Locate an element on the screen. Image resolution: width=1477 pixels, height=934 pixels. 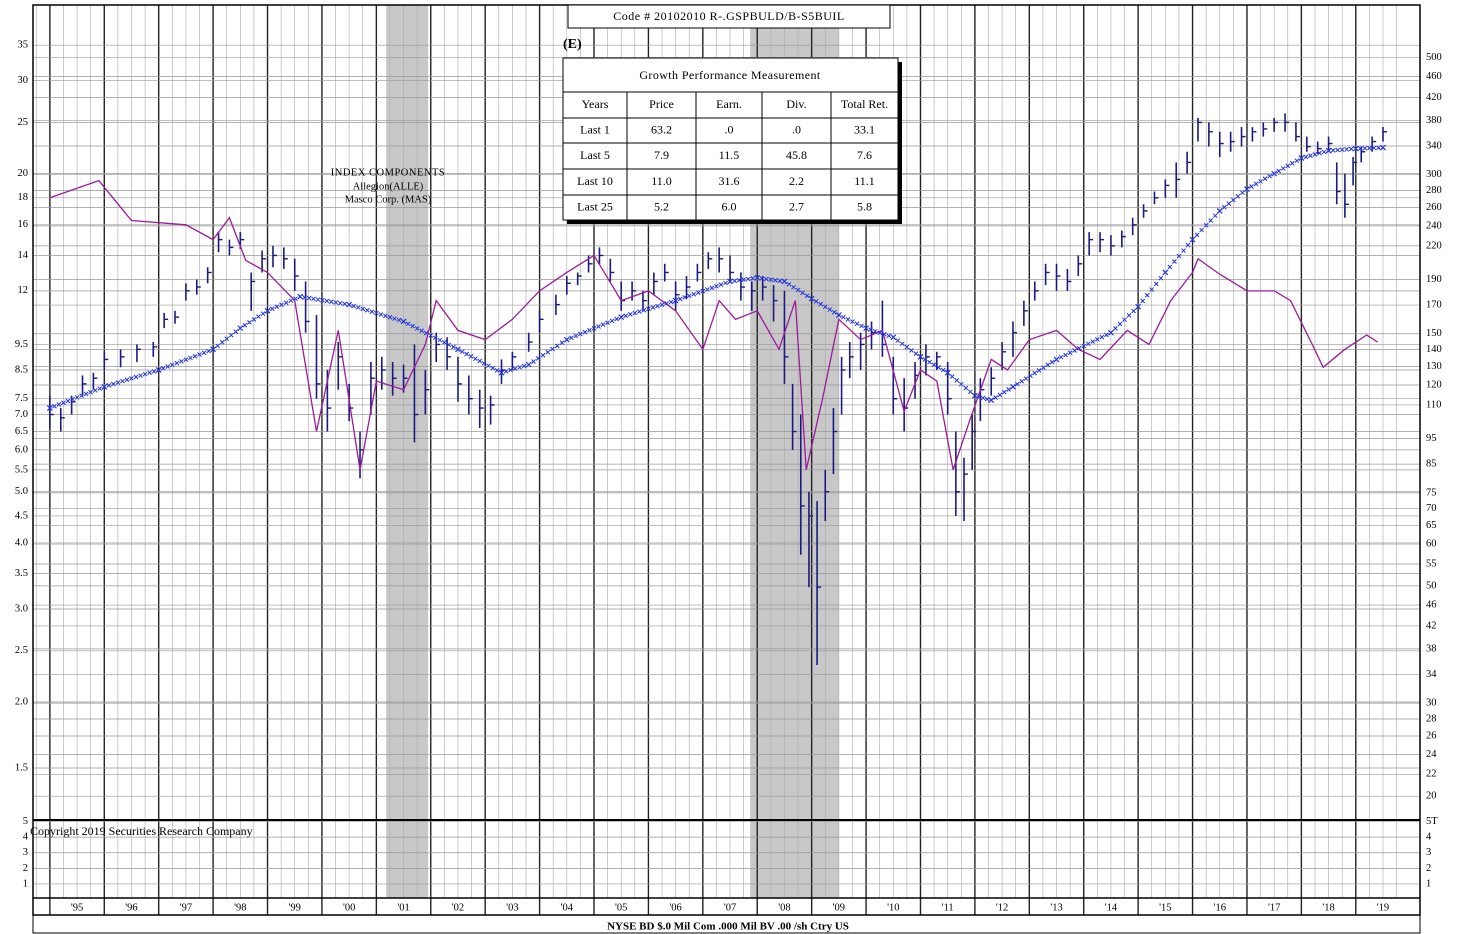
y2-tick-label: 110 is located at coordinates (1433, 404).